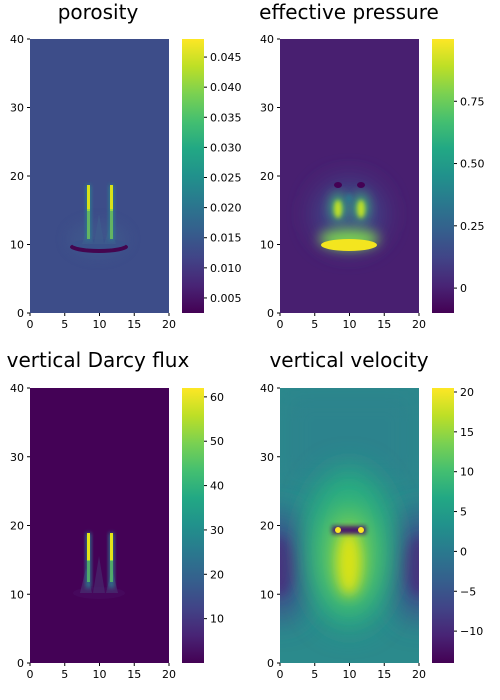 Image resolution: width=500 pixels, height=700 pixels. I want to click on colorbar-tick-label: 60, so click(217, 397).